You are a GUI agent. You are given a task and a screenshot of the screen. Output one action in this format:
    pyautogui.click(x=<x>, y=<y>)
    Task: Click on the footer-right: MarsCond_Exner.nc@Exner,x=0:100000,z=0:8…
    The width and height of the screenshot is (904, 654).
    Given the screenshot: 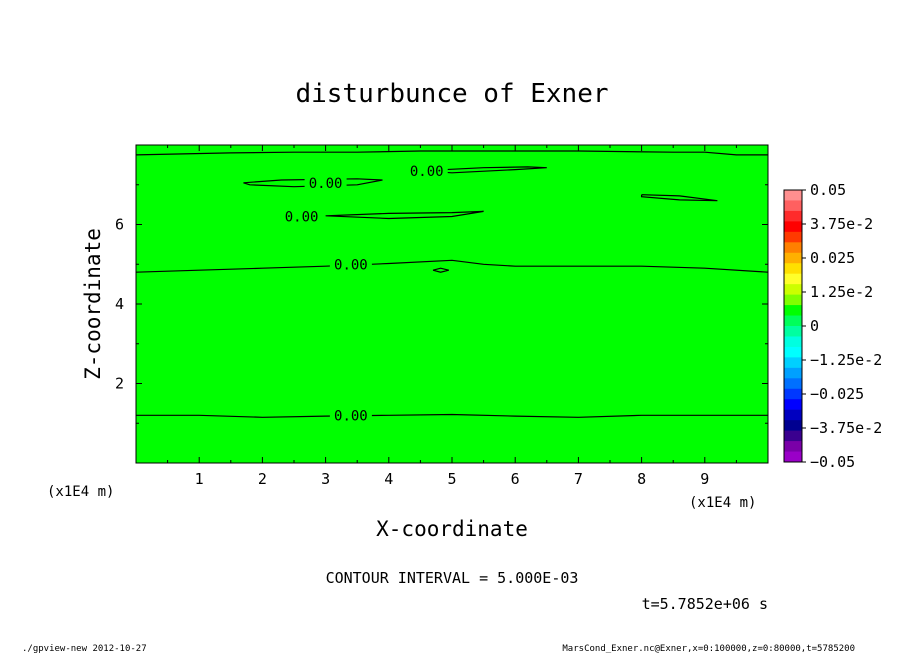 What is the action you would take?
    pyautogui.click(x=708, y=649)
    